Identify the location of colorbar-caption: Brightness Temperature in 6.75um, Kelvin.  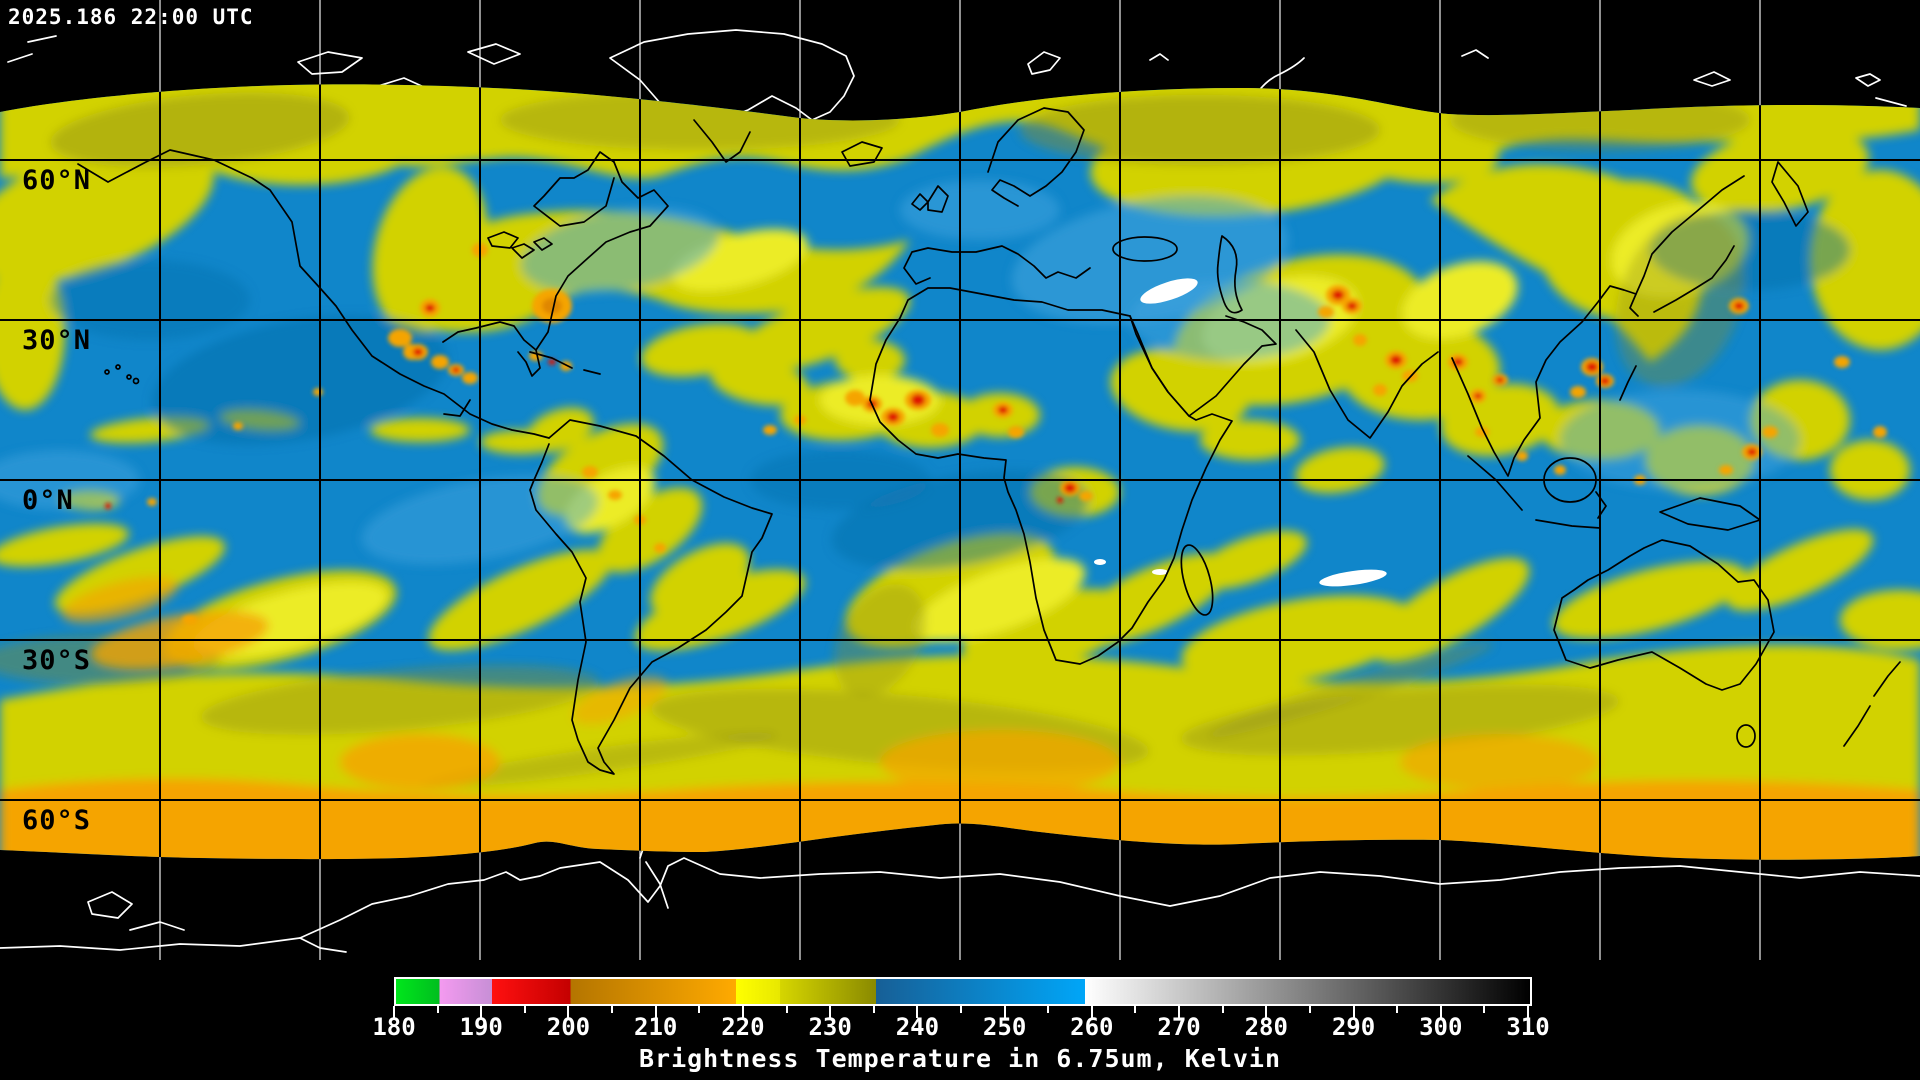
(960, 1058).